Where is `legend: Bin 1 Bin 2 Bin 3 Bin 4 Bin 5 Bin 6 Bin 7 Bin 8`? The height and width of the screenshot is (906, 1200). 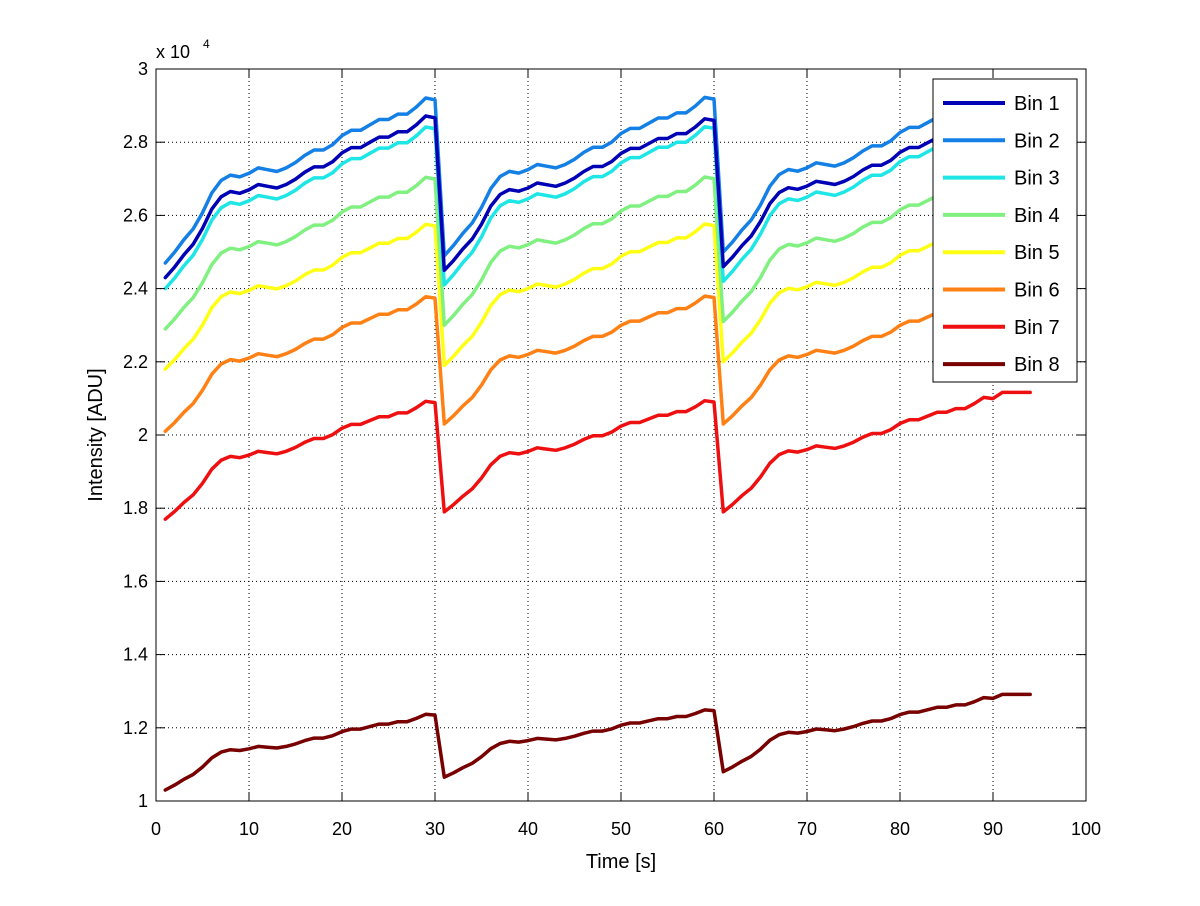
legend: Bin 1 Bin 2 Bin 3 Bin 4 Bin 5 Bin 6 Bin 7 Bin 8 is located at coordinates (1005, 230).